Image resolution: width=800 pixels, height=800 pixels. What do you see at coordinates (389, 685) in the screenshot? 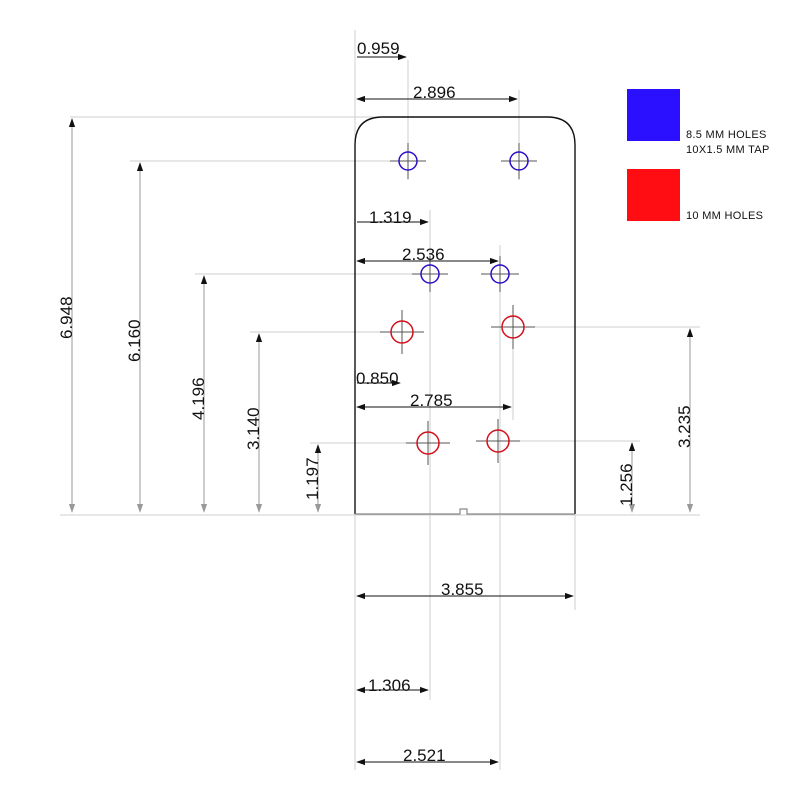
I see `dim-1306: 1.306` at bounding box center [389, 685].